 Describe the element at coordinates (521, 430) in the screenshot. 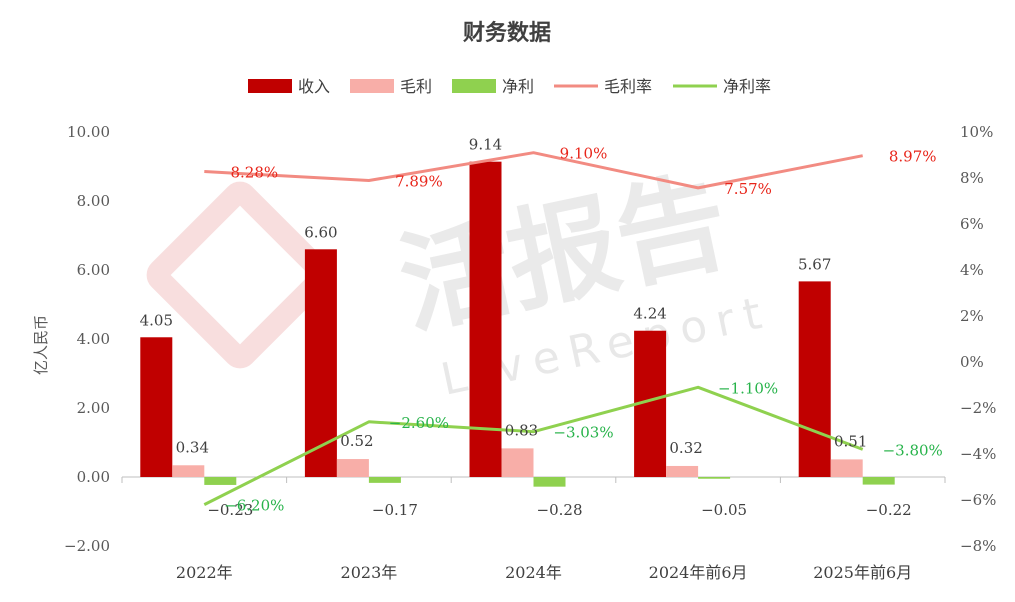

I see `data-label-series-1: 0.83` at that location.